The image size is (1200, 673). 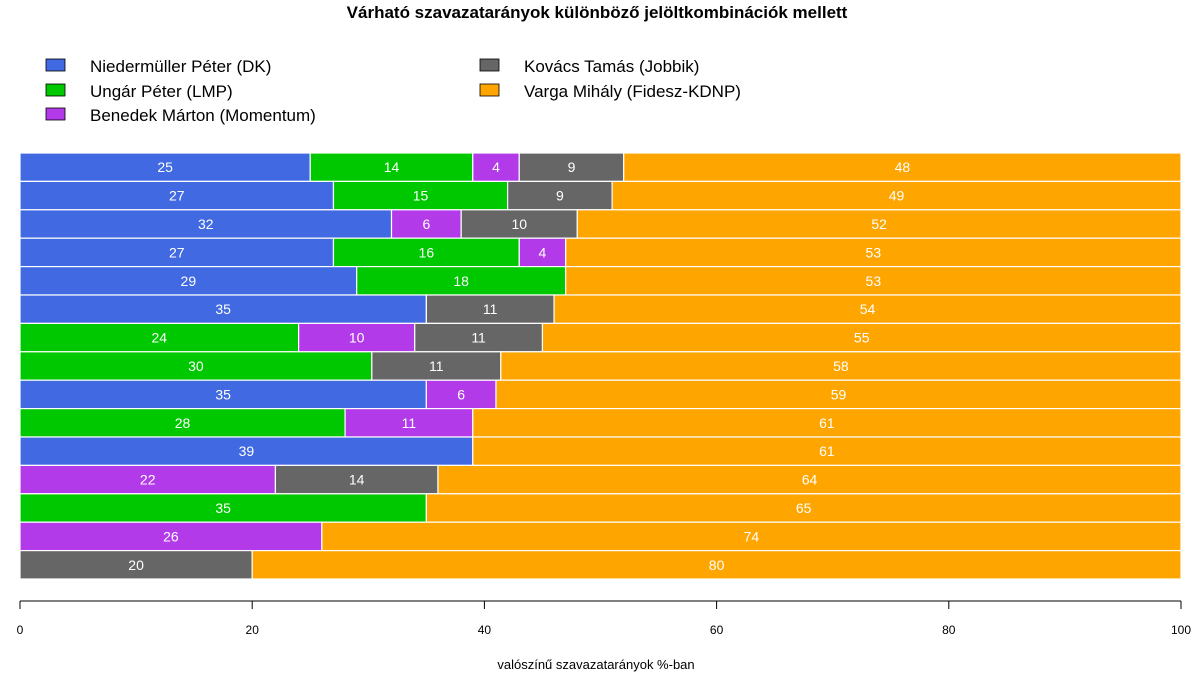 What do you see at coordinates (595, 664) in the screenshot?
I see `x-axis-label: valószínű szavazatarányok %-ban` at bounding box center [595, 664].